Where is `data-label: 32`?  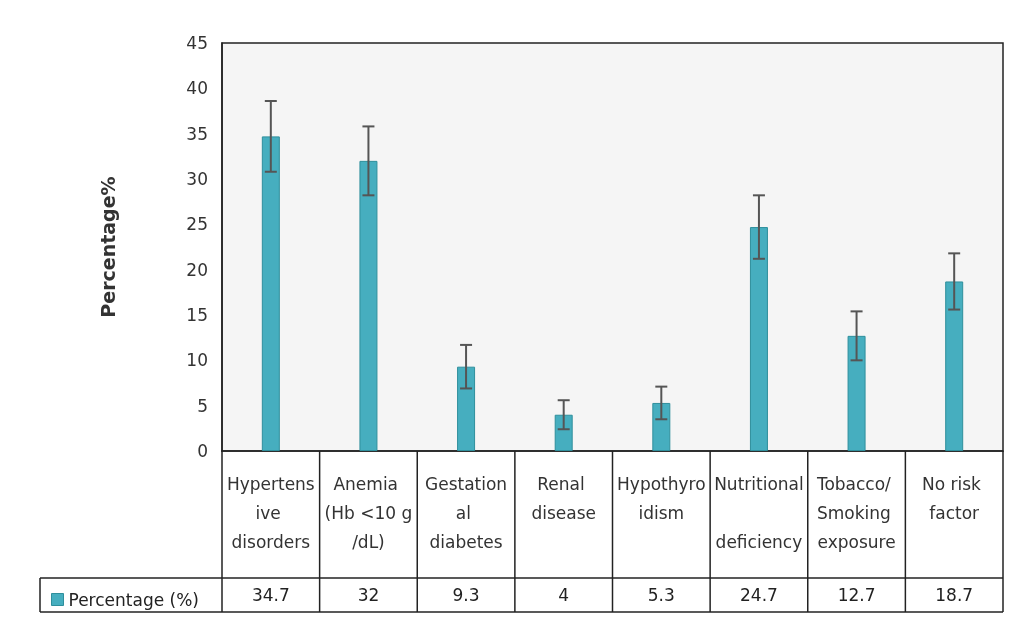 data-label: 32 is located at coordinates (368, 595).